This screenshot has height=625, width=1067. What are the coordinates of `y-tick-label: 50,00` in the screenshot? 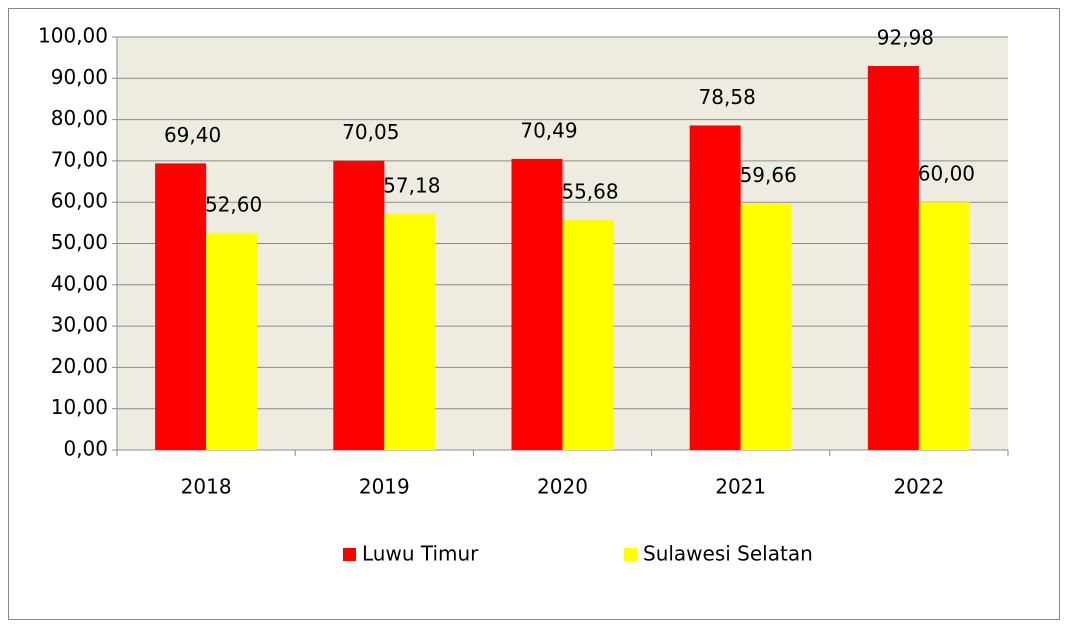 It's located at (79, 242).